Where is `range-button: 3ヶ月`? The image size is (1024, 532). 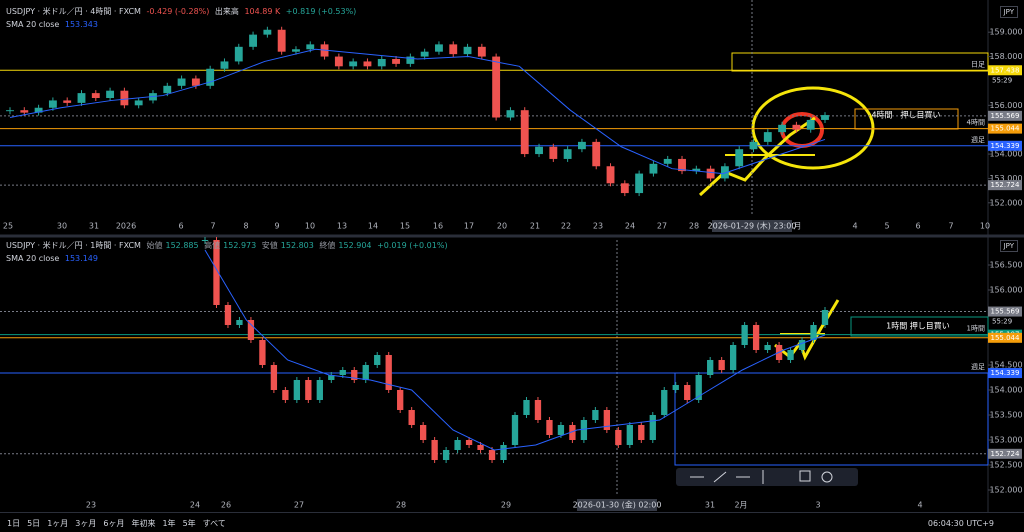 range-button: 3ヶ月 is located at coordinates (86, 523).